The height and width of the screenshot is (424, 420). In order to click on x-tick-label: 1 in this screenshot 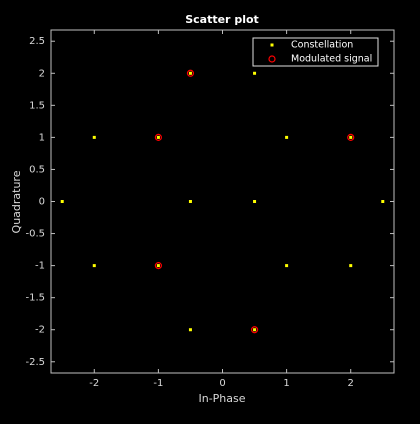, I will do `click(286, 383)`.